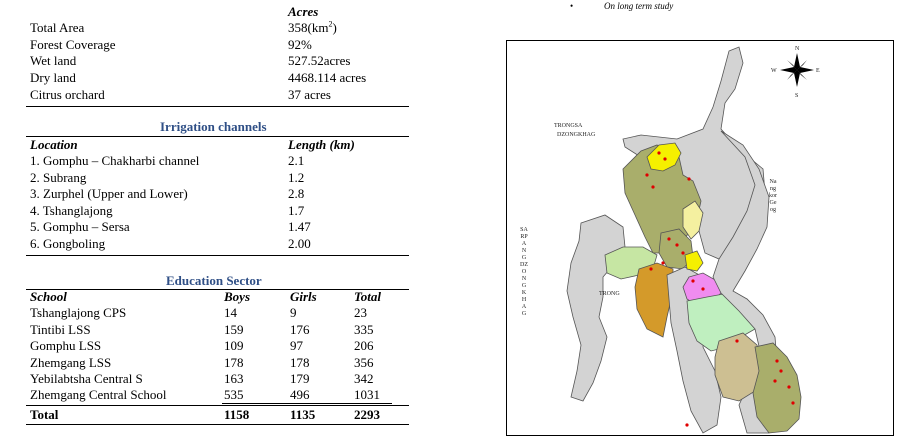 The image size is (904, 441). What do you see at coordinates (773, 196) in the screenshot?
I see `label-nangkor: Nangkor Geog` at bounding box center [773, 196].